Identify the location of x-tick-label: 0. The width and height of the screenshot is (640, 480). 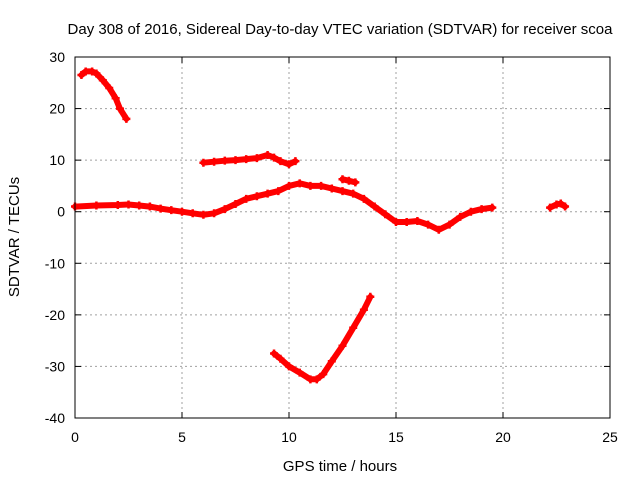
(75, 437).